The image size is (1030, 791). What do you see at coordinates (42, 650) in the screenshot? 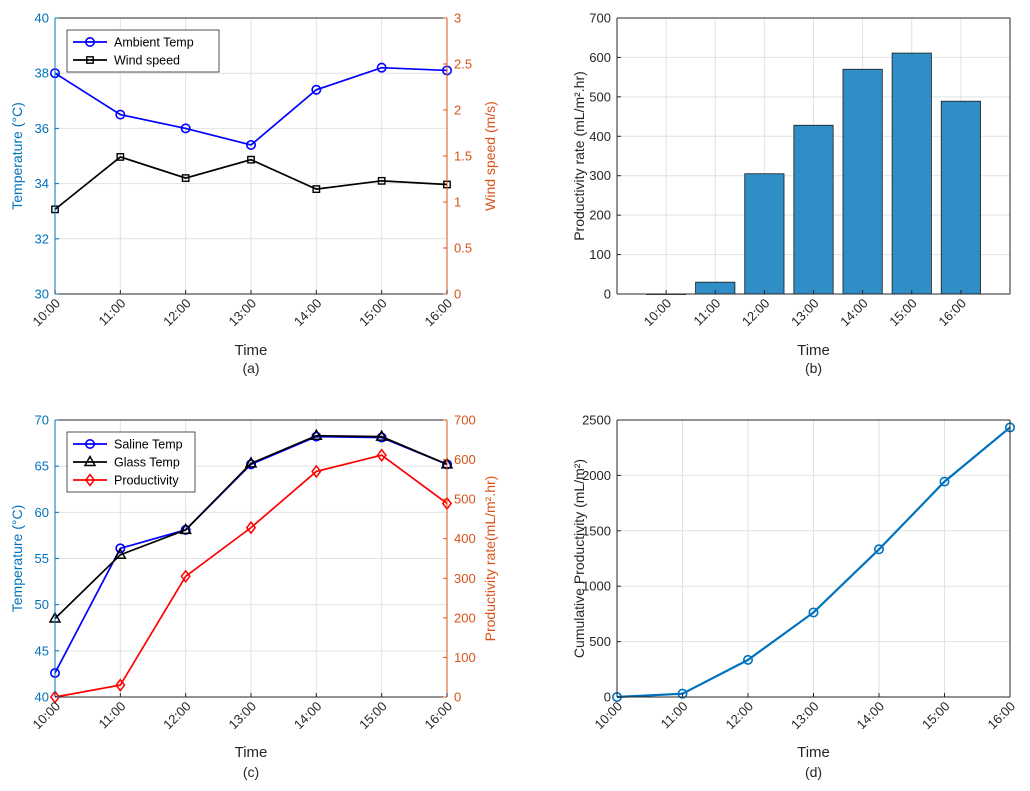
I see `y-tick-label: 45` at bounding box center [42, 650].